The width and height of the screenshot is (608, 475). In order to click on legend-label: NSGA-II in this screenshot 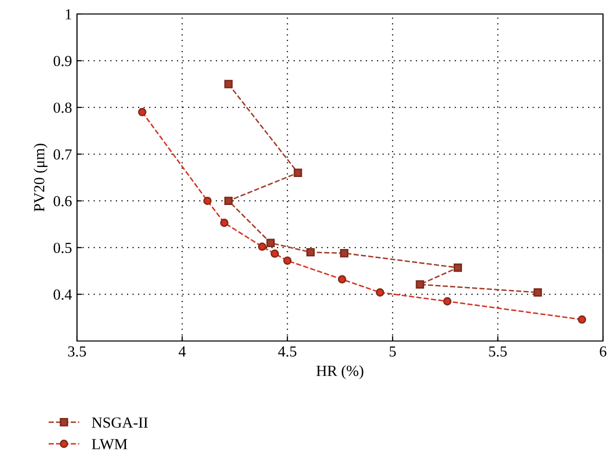, I will do `click(120, 422)`.